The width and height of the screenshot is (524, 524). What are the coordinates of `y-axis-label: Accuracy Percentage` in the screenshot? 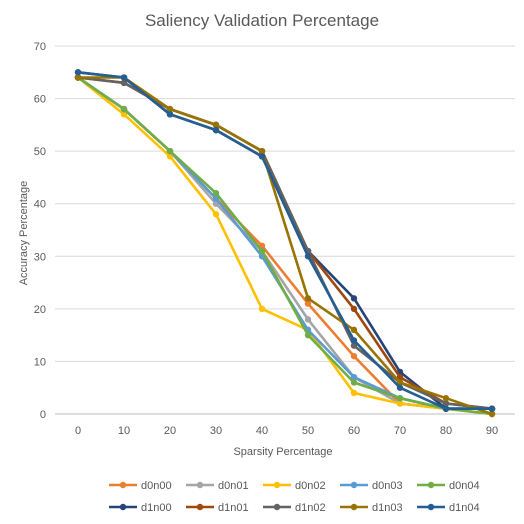 It's located at (24, 233).